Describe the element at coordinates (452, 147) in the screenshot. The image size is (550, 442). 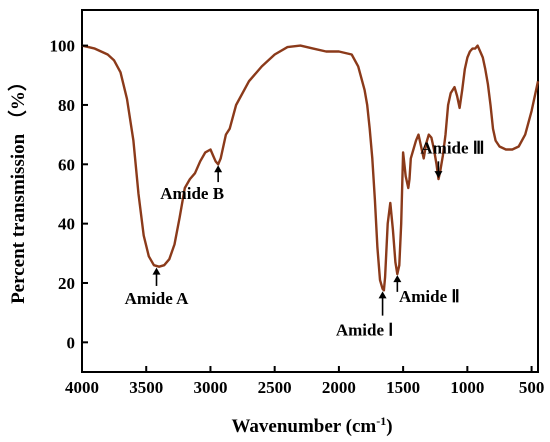
I see `annotation-label: Amide Ⅲ` at that location.